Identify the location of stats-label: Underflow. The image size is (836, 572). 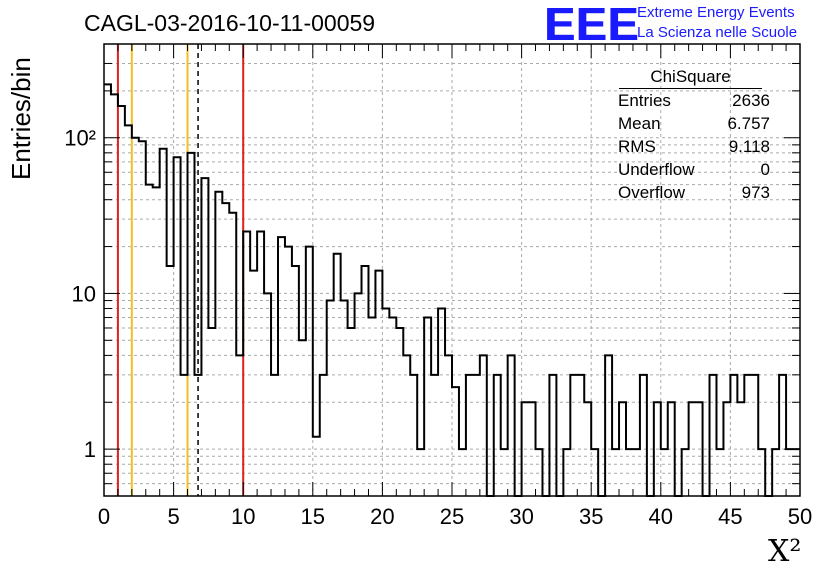
(656, 169).